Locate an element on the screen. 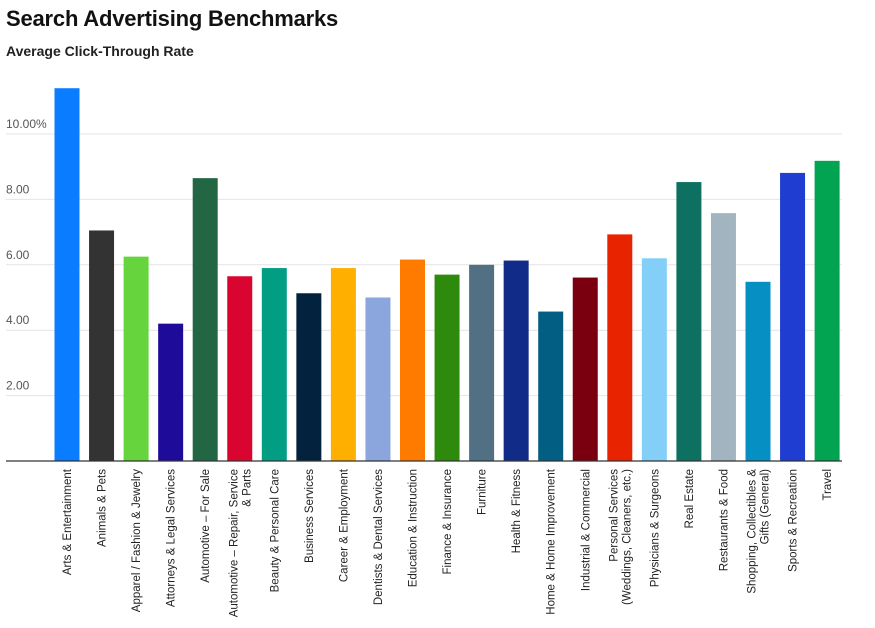 The image size is (875, 628). y-tick-label: 4.00 is located at coordinates (18, 320).